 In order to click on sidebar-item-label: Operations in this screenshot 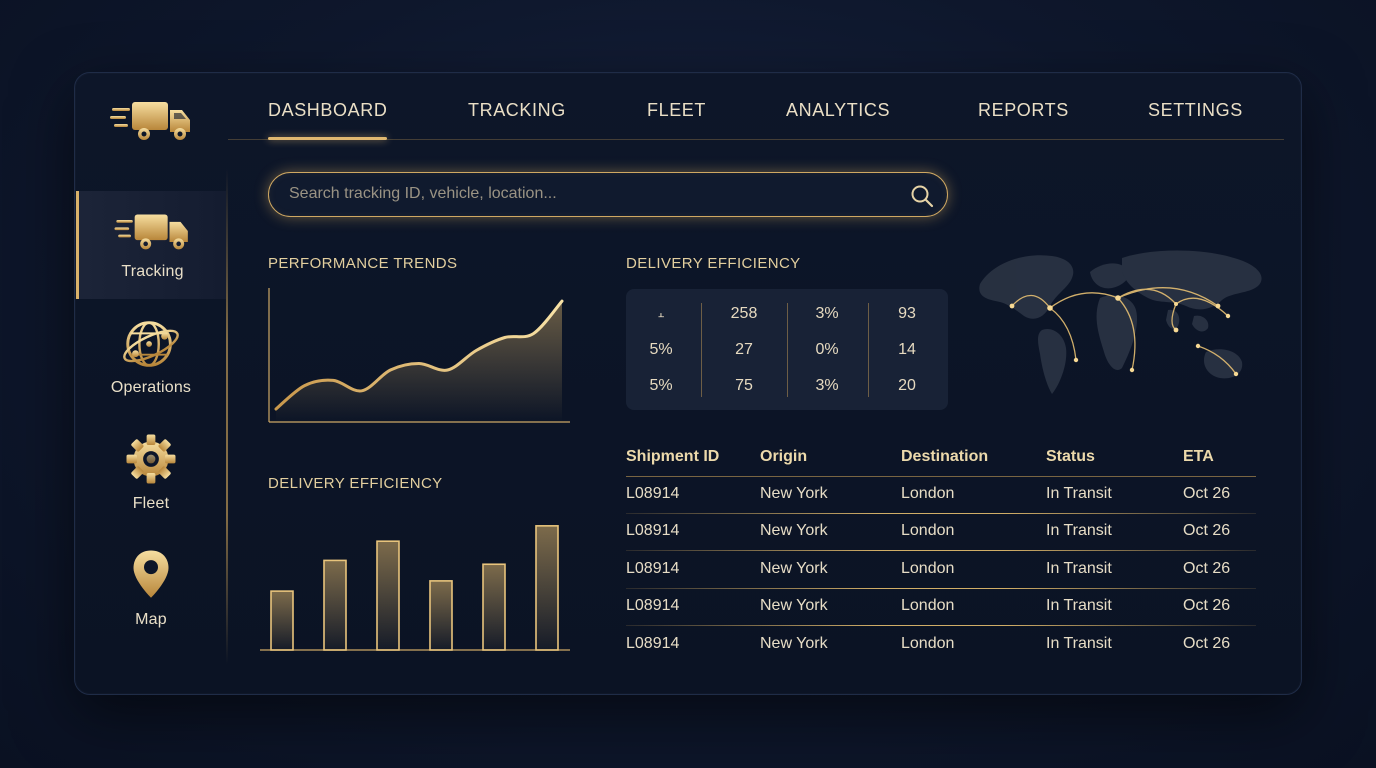, I will do `click(151, 387)`.